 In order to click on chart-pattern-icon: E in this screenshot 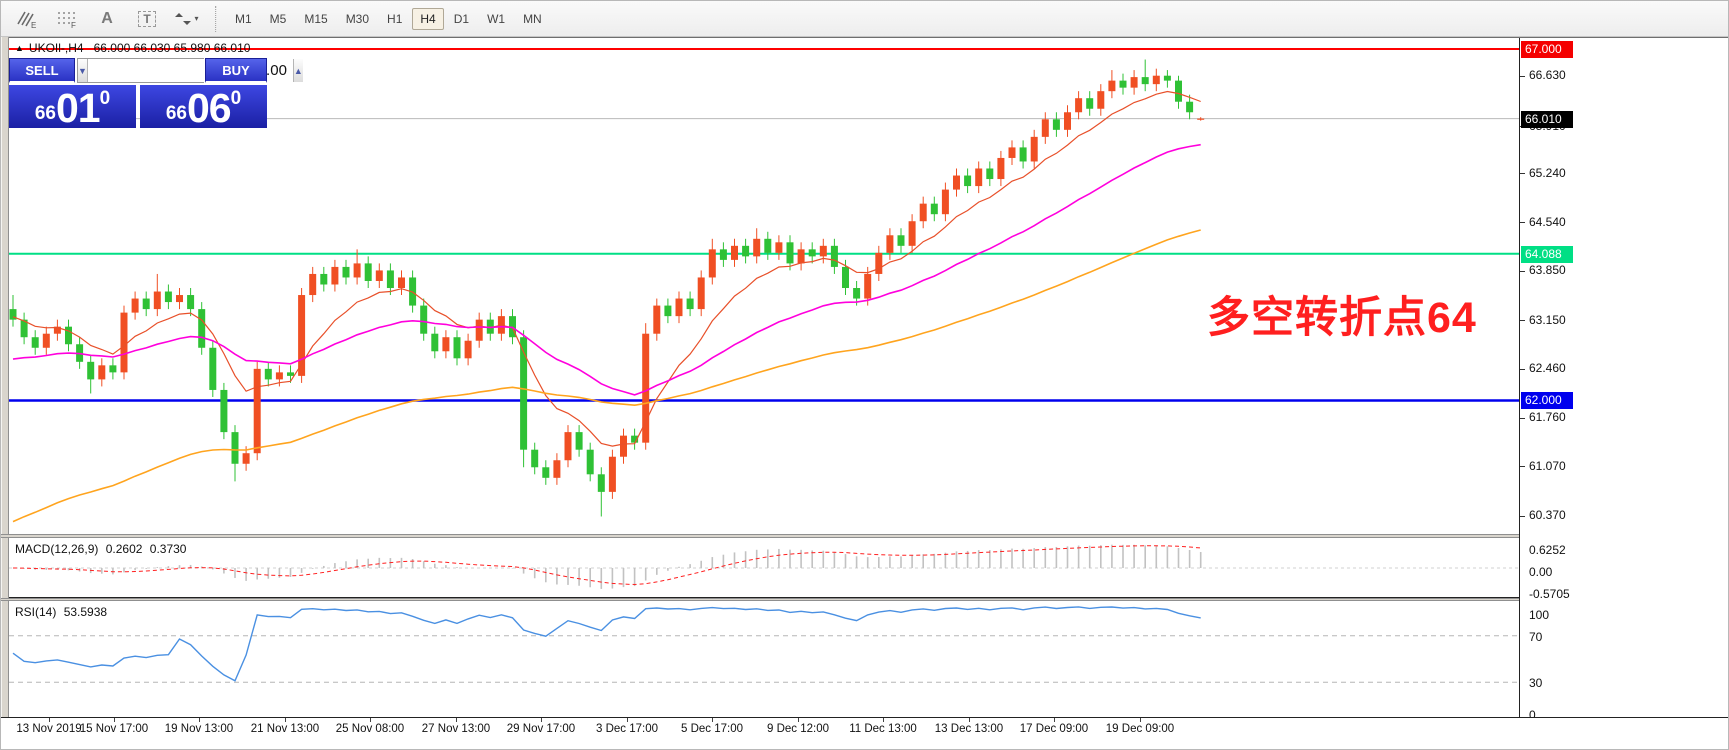, I will do `click(27, 19)`.